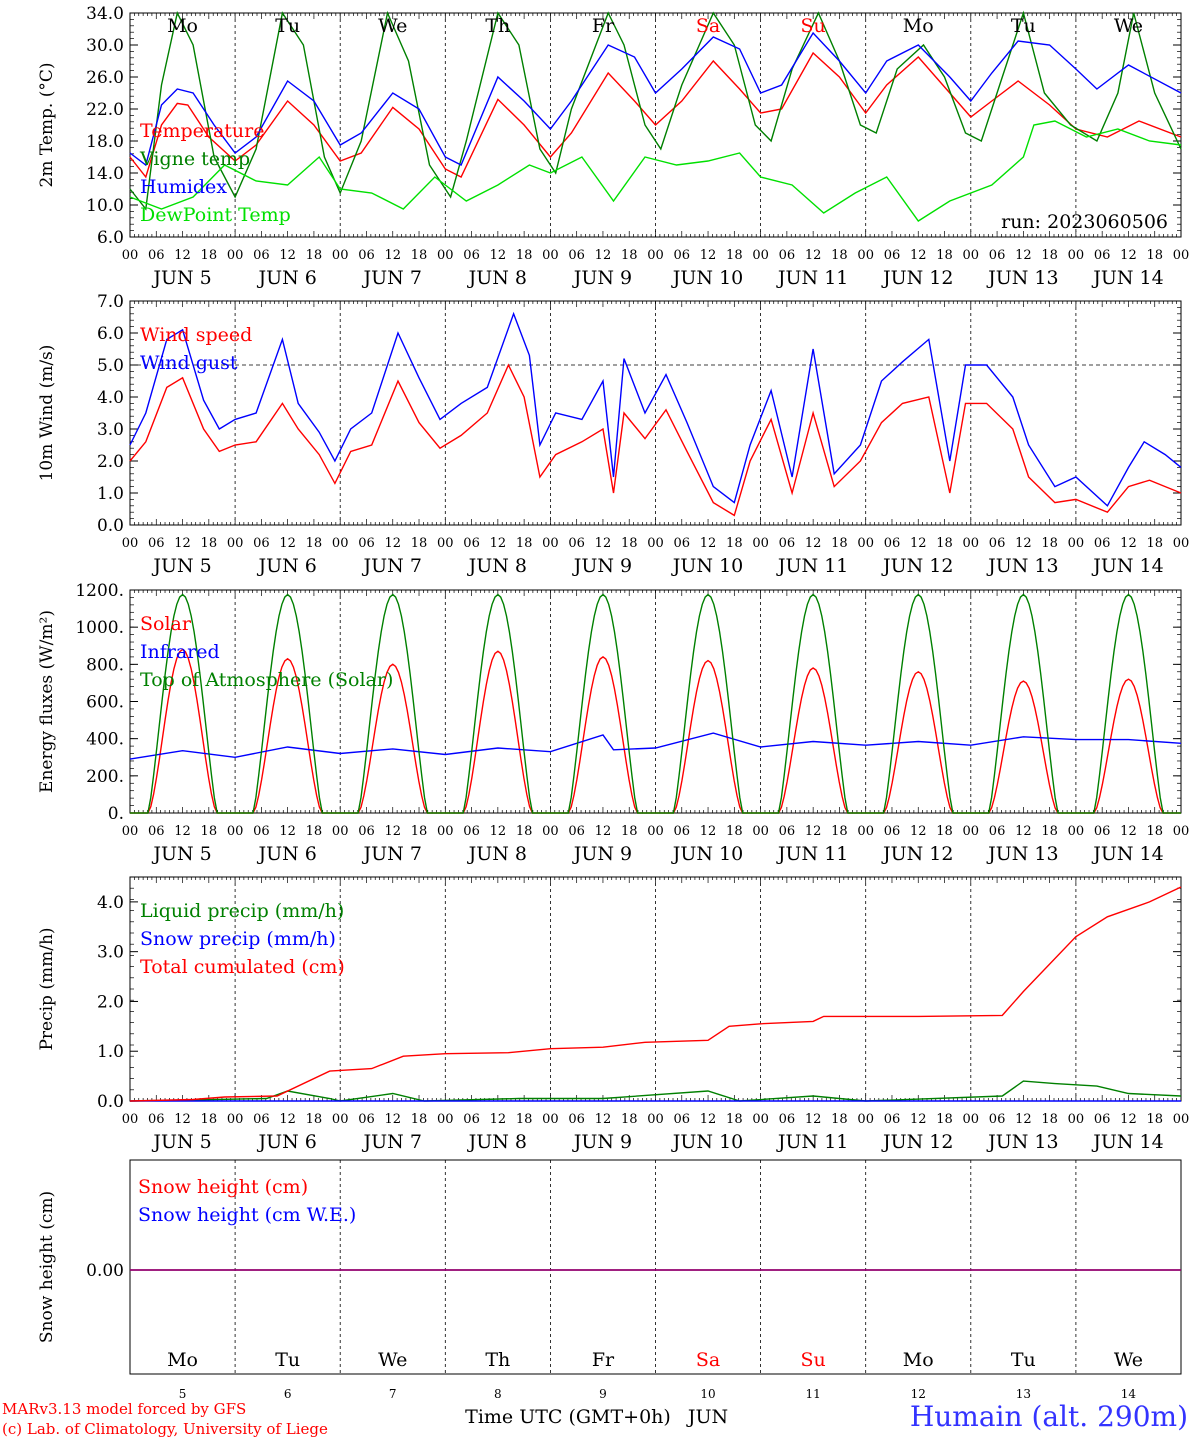 Image resolution: width=1194 pixels, height=1440 pixels. I want to click on y-tick-label: 7.0, so click(110, 302).